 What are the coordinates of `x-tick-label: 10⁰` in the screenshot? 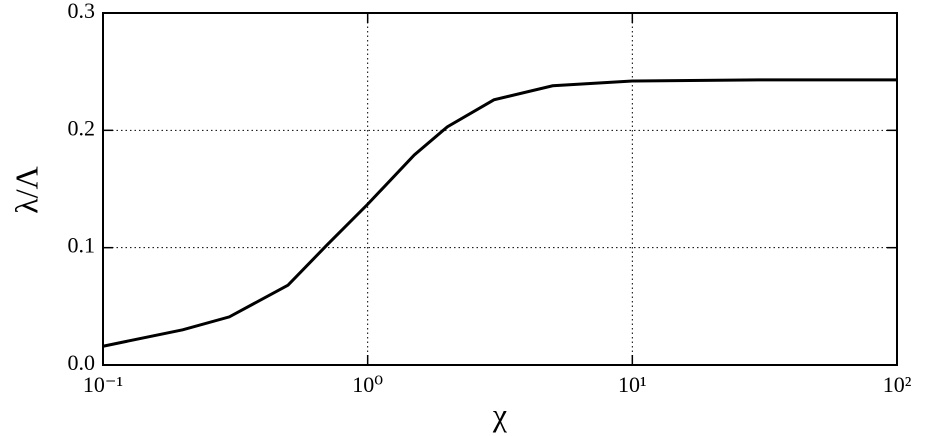 It's located at (367, 384).